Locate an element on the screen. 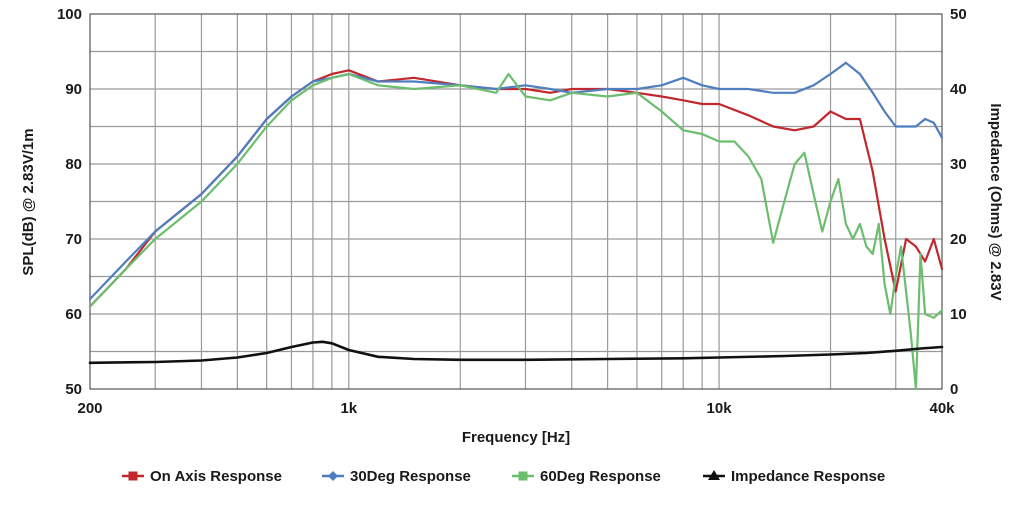 The width and height of the screenshot is (1024, 512). y-tick-label: 70 is located at coordinates (73, 239).